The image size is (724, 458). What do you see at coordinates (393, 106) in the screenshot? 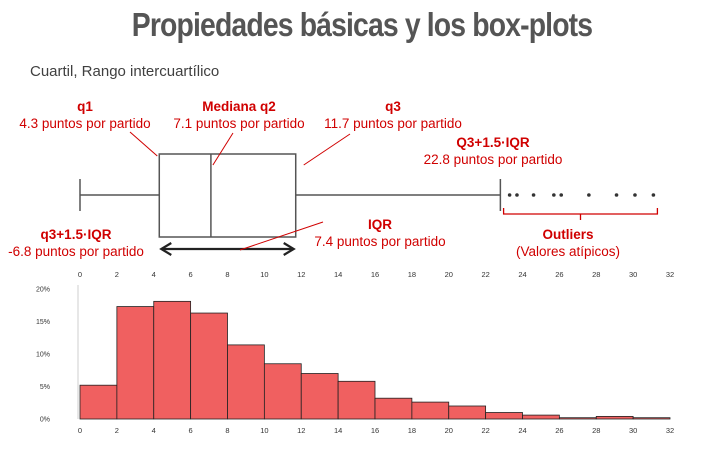
I see `q3-label: q3` at bounding box center [393, 106].